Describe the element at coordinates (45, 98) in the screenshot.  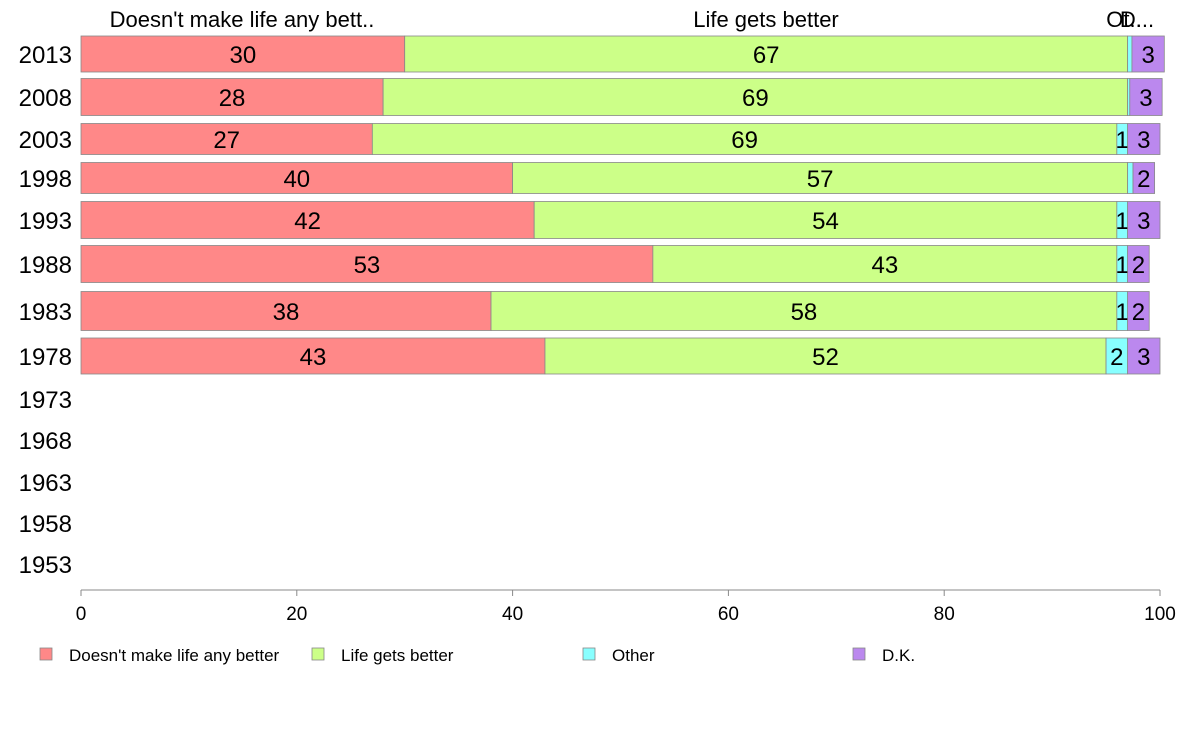
I see `category-label: 2008` at that location.